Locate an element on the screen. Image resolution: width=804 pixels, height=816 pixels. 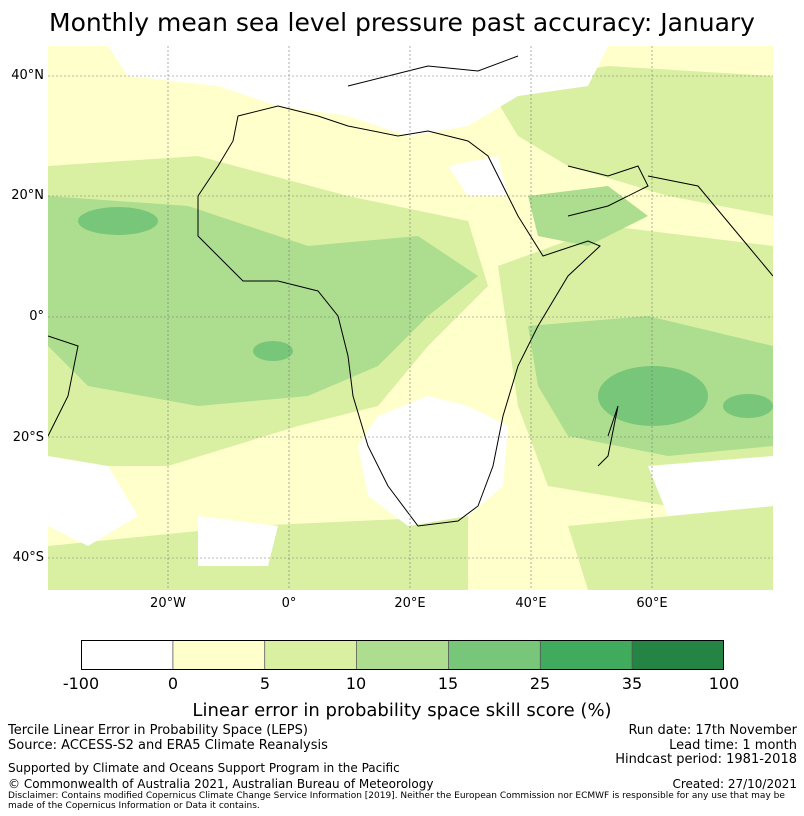
colorbar is located at coordinates (402, 655).